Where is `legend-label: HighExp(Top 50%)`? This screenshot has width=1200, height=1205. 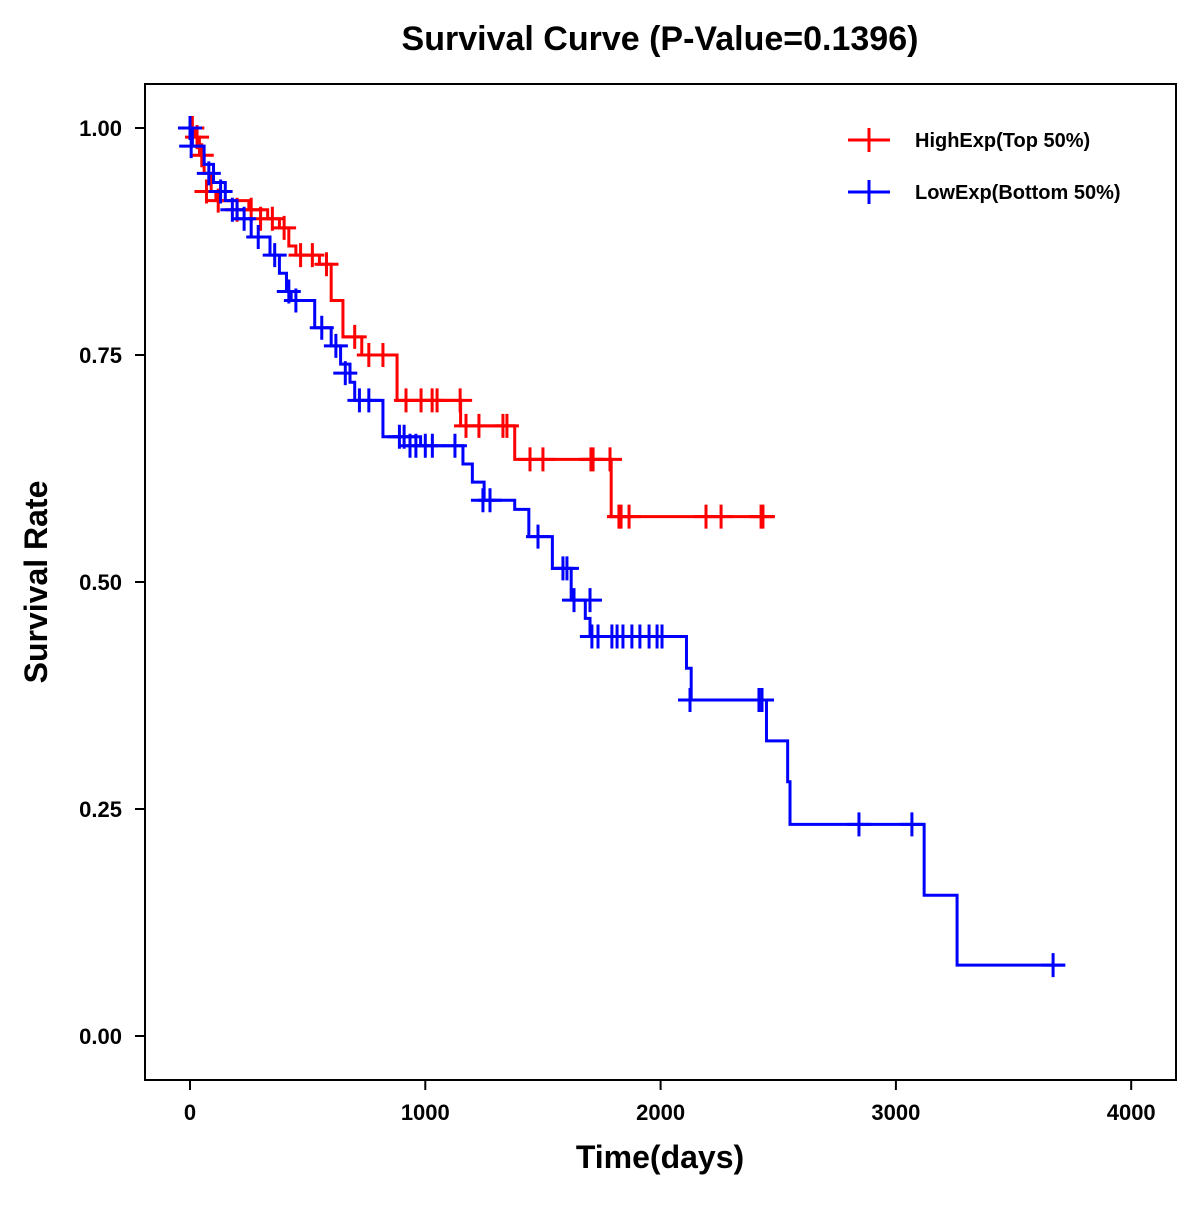 legend-label: HighExp(Top 50%) is located at coordinates (1002, 141).